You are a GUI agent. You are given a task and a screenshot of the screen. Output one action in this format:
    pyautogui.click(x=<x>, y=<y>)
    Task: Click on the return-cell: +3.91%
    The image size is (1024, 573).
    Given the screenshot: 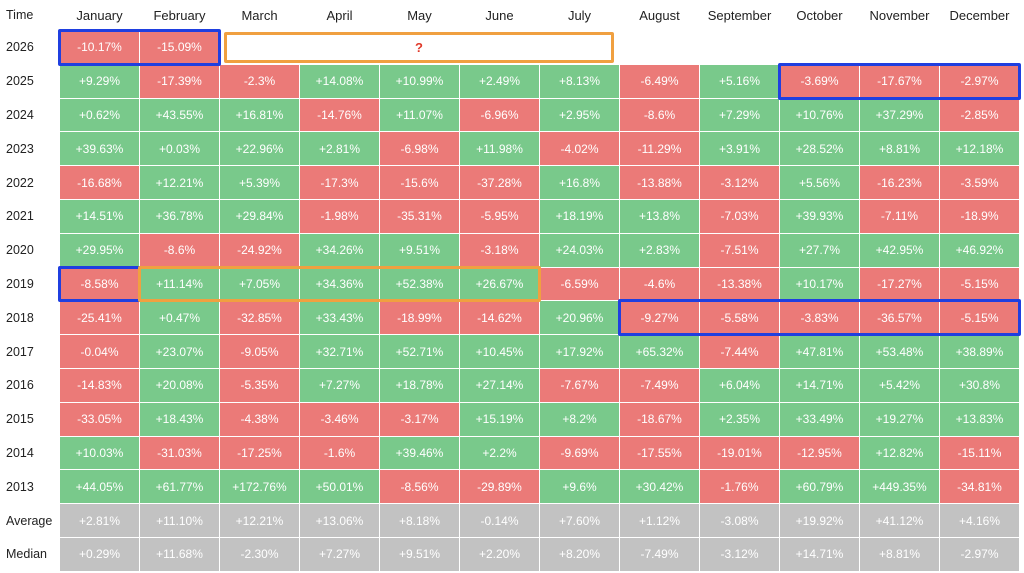 What is the action you would take?
    pyautogui.click(x=739, y=149)
    